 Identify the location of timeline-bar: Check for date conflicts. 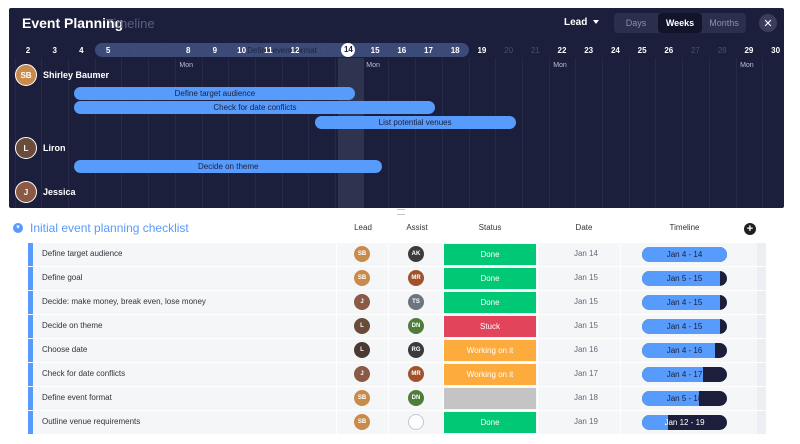
(255, 107).